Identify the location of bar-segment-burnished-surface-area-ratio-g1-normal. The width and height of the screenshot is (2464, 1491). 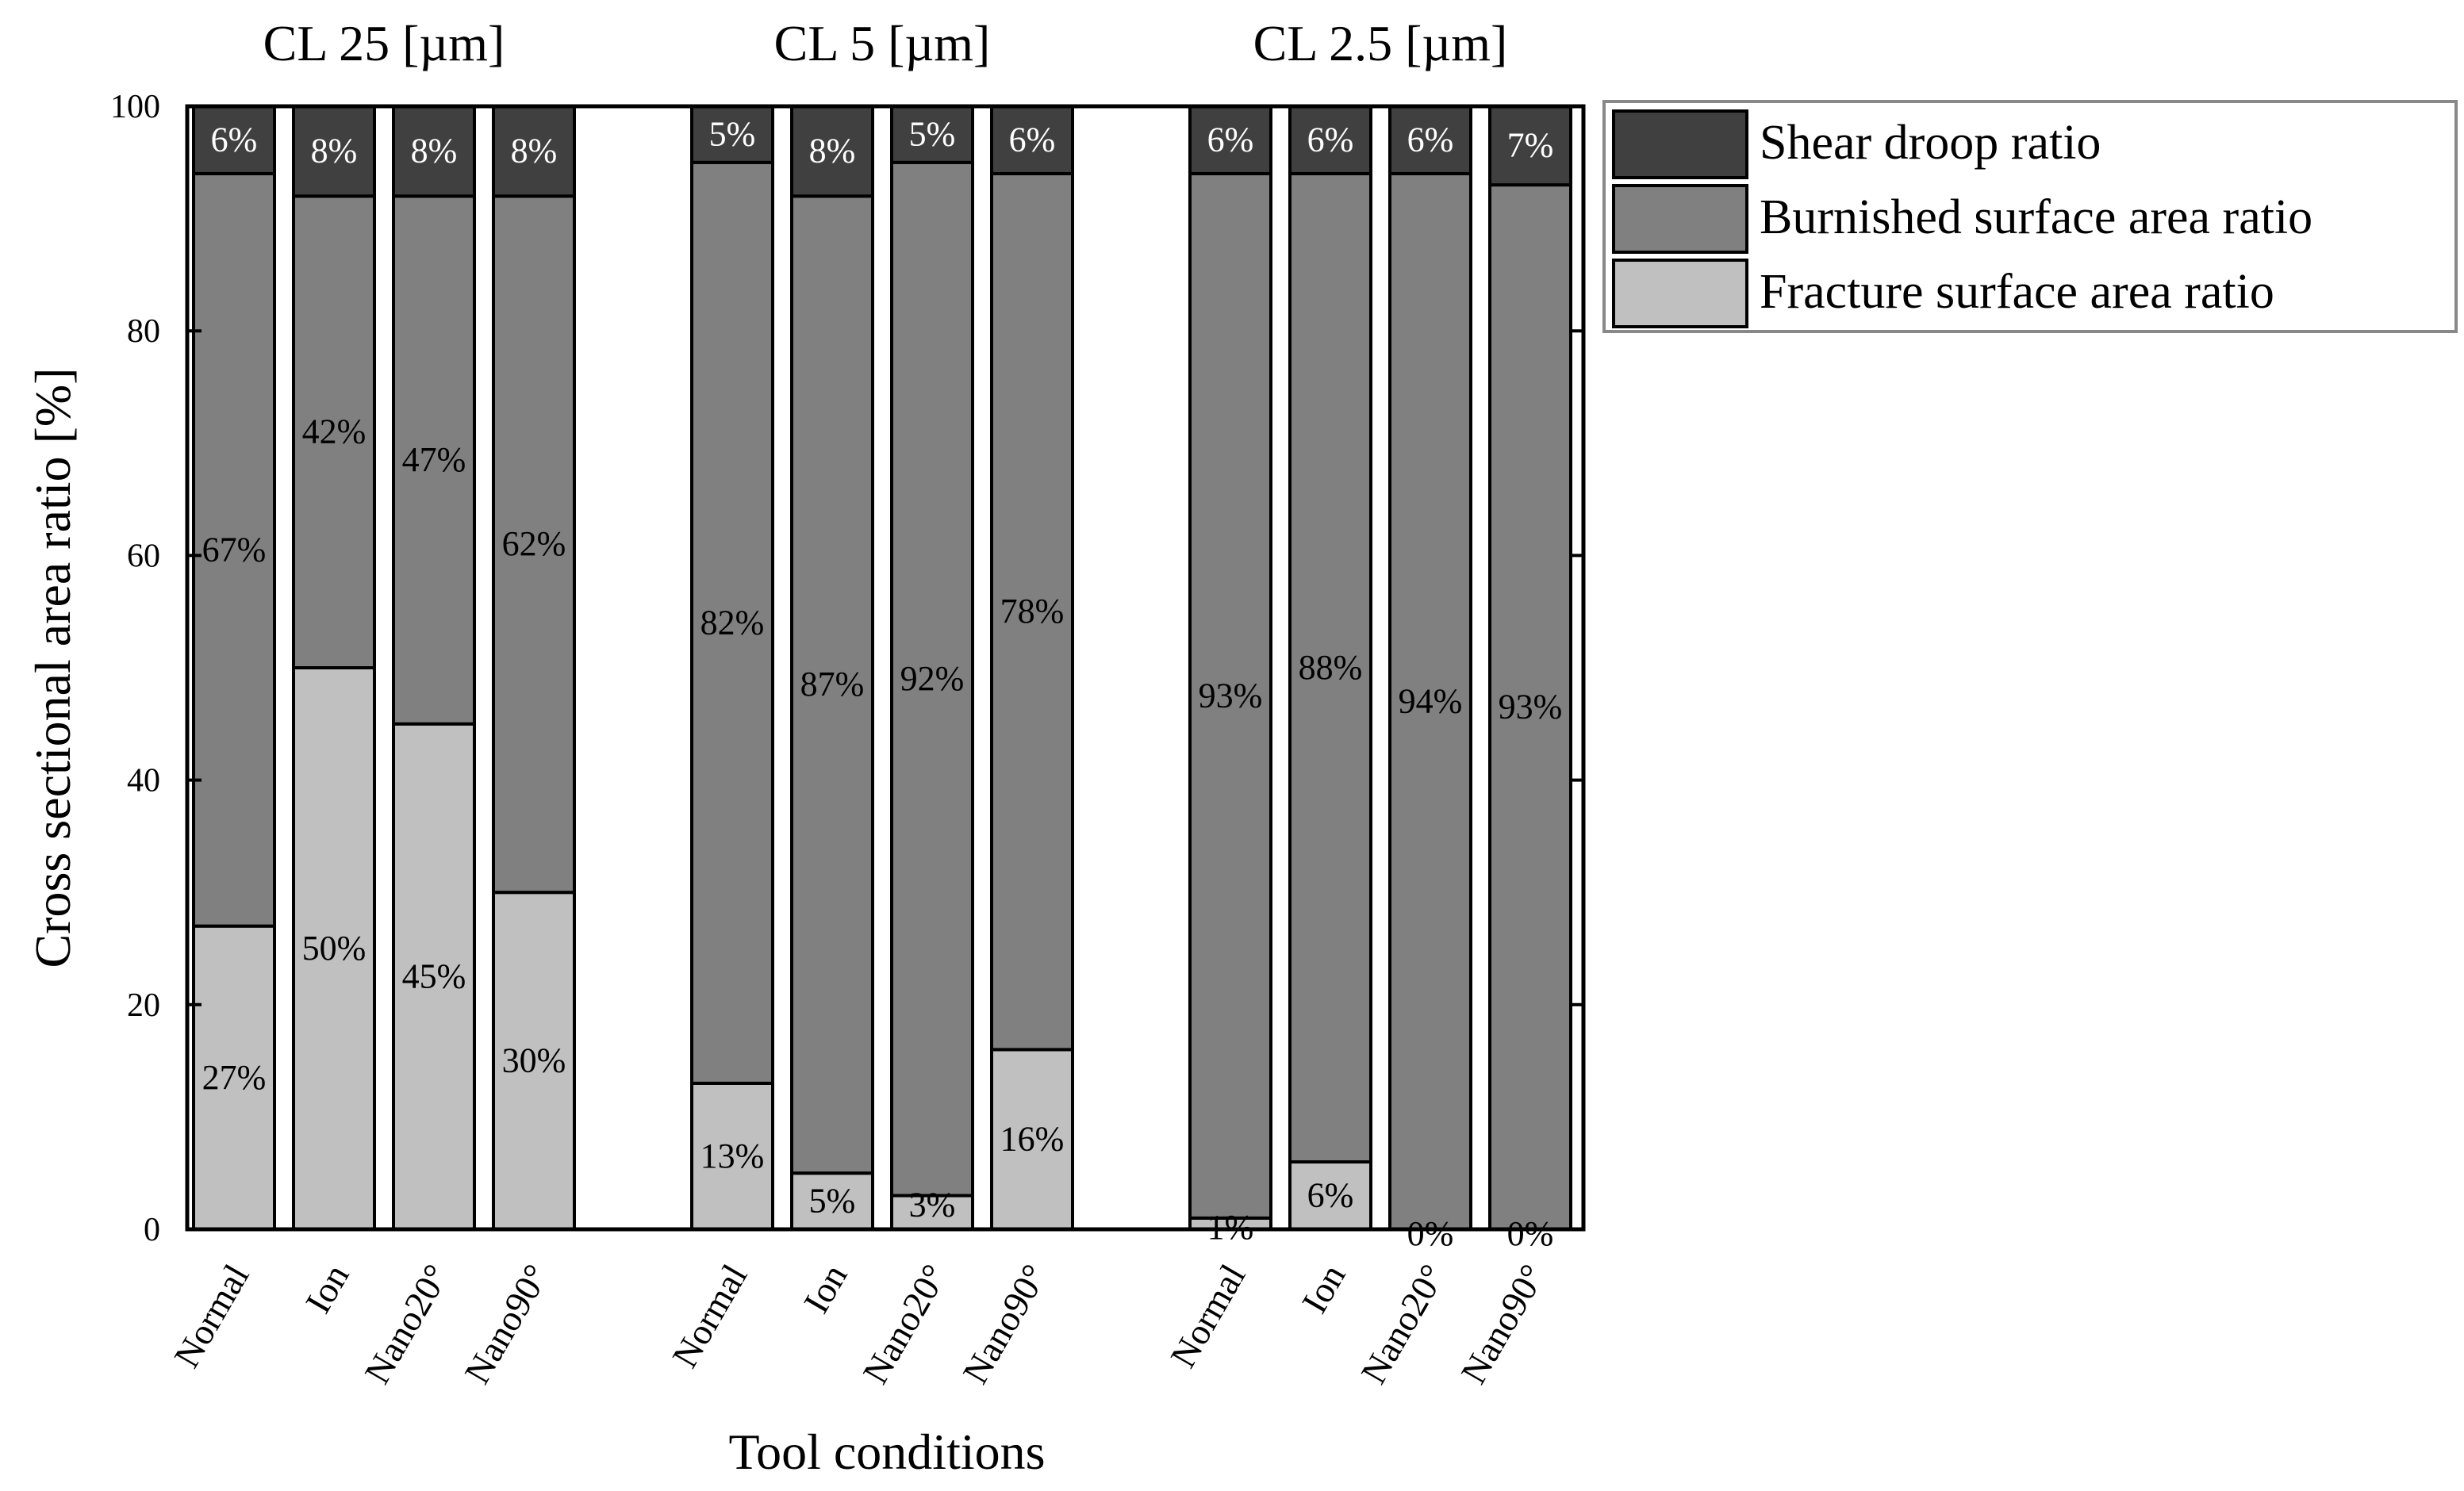
(234, 549).